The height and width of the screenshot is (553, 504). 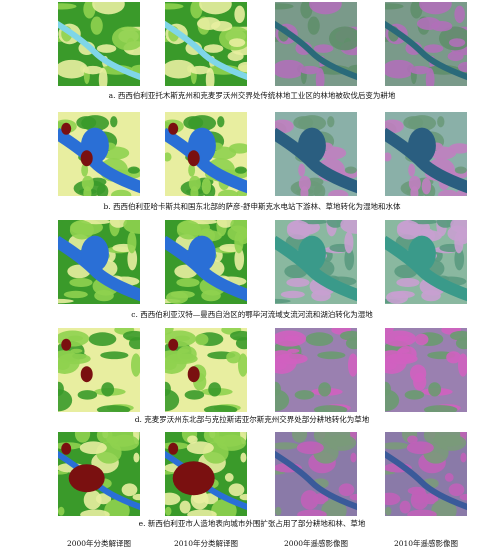 I want to click on water-body, so click(x=94, y=253).